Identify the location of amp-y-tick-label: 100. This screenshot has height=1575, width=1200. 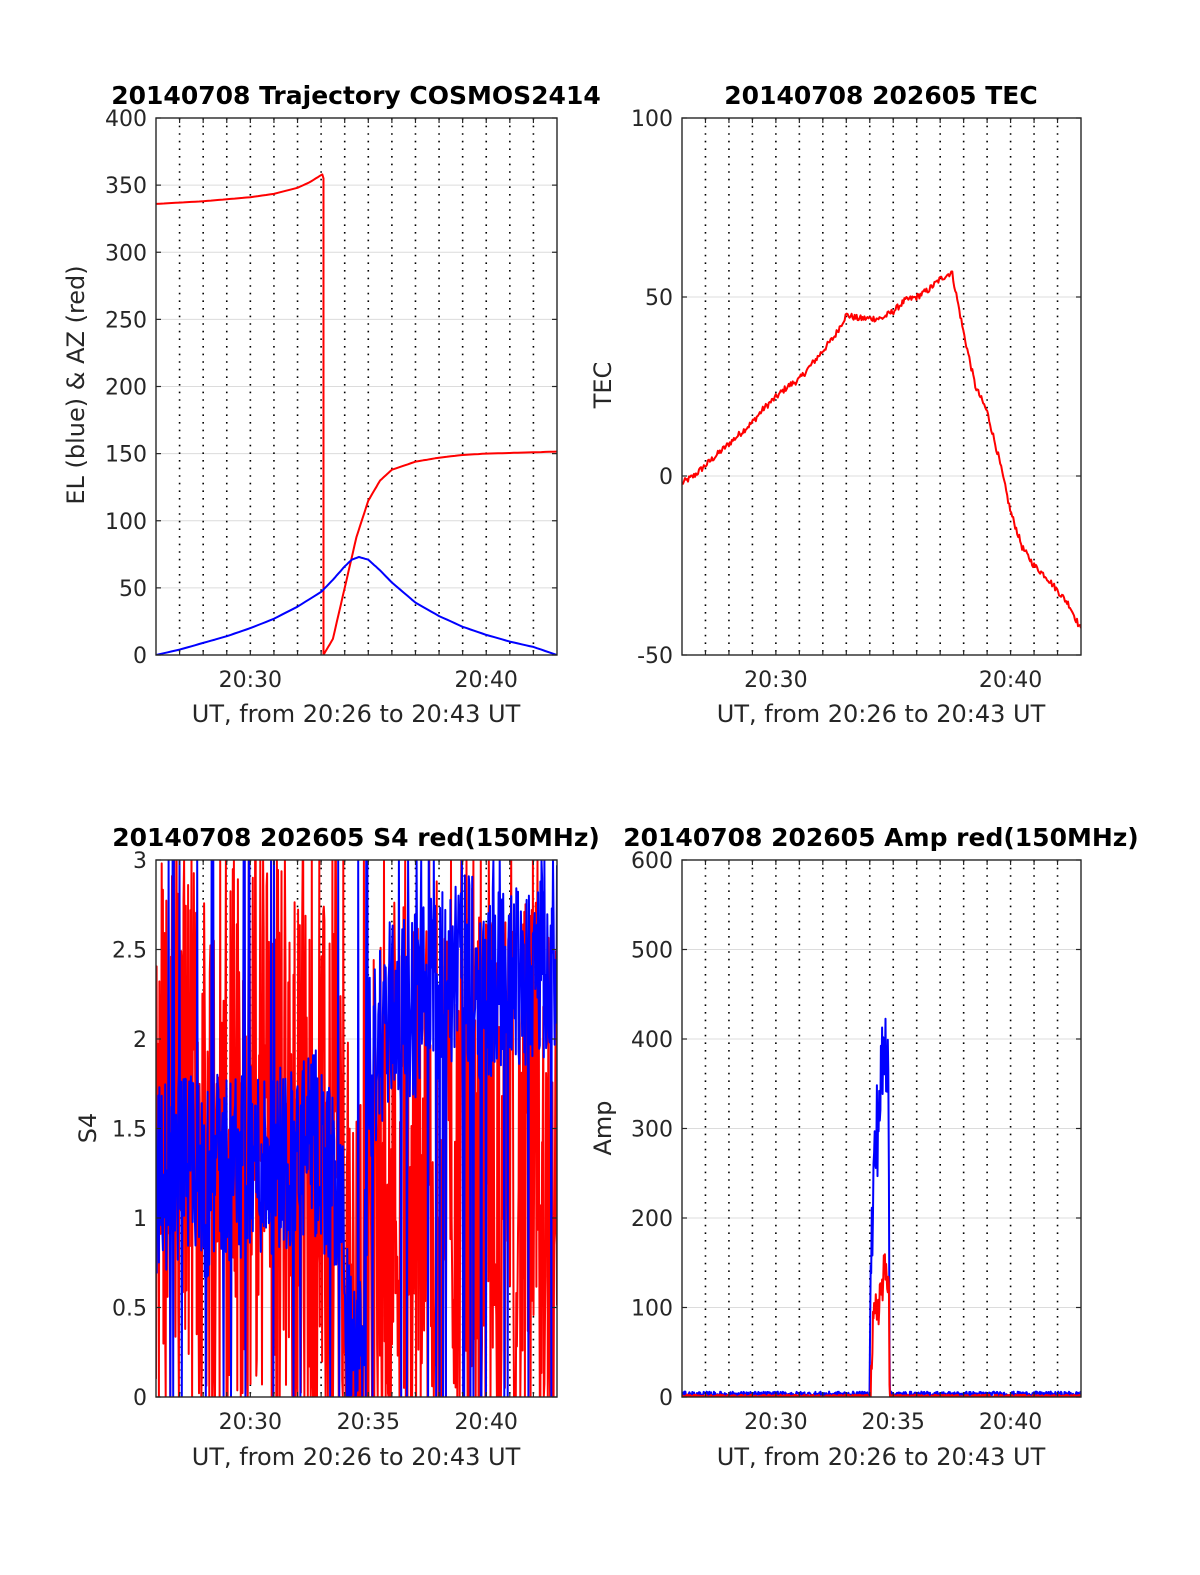
(652, 1309).